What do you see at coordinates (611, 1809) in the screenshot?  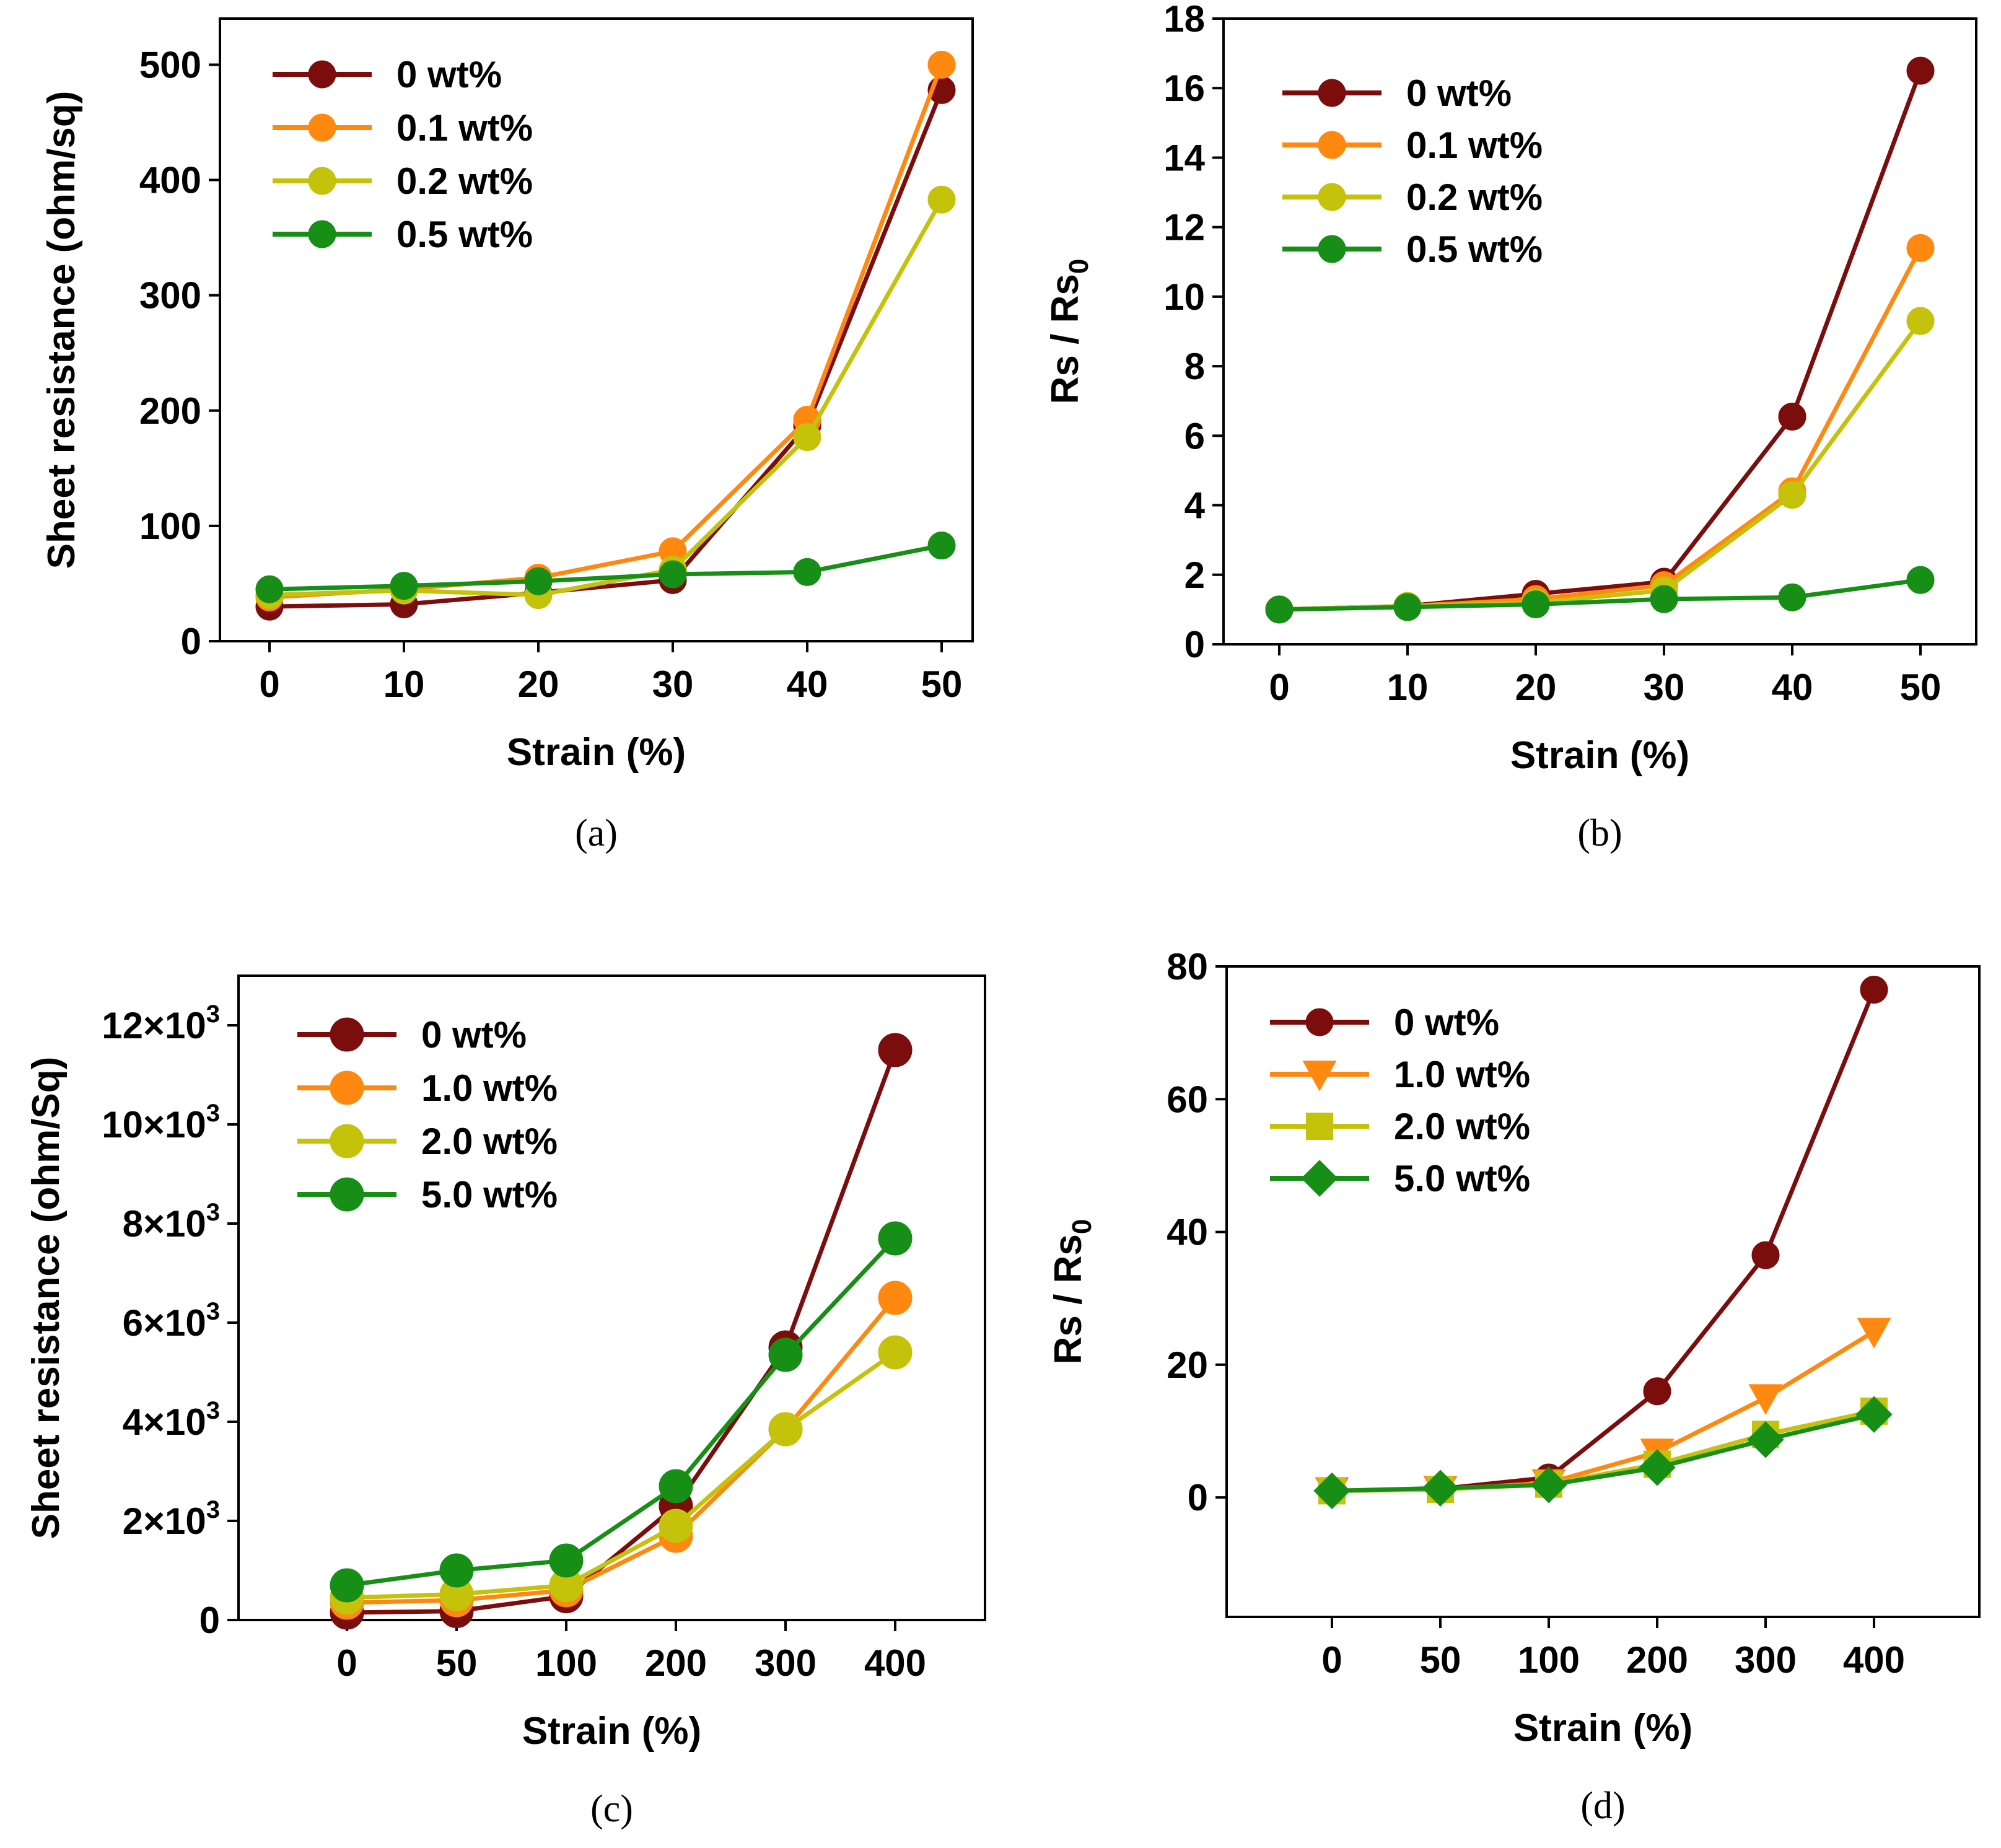 I see `panel-label: (c)` at bounding box center [611, 1809].